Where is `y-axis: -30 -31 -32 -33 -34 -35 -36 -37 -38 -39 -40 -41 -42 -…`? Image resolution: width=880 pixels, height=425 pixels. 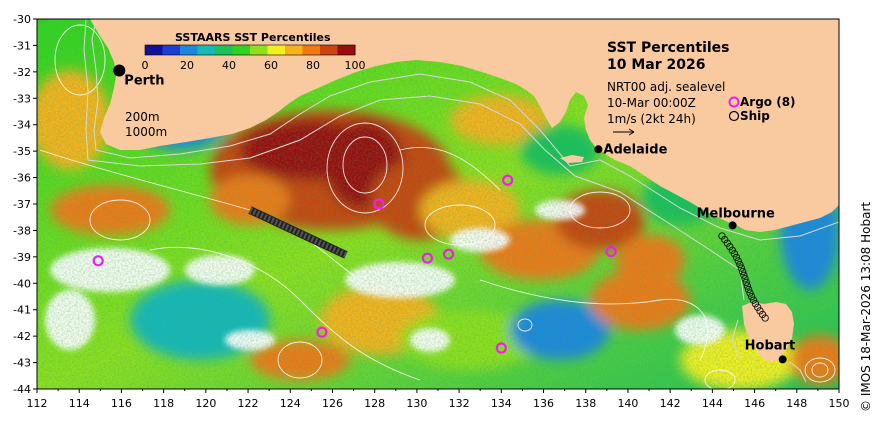
y-axis: -30 -31 -32 -33 -34 -35 -36 -37 -38 -39 -40 -41 -42 -… is located at coordinates (25, 204).